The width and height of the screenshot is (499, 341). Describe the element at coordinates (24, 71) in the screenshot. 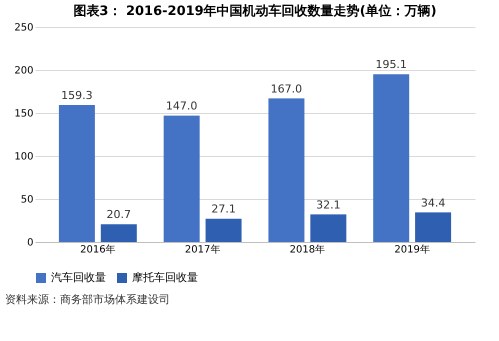

I see `y-tick-label: 200` at that location.